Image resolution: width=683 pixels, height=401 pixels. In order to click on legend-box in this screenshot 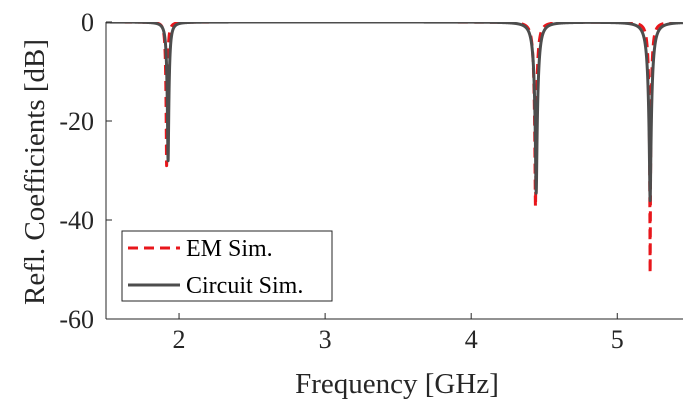, I will do `click(227, 266)`.